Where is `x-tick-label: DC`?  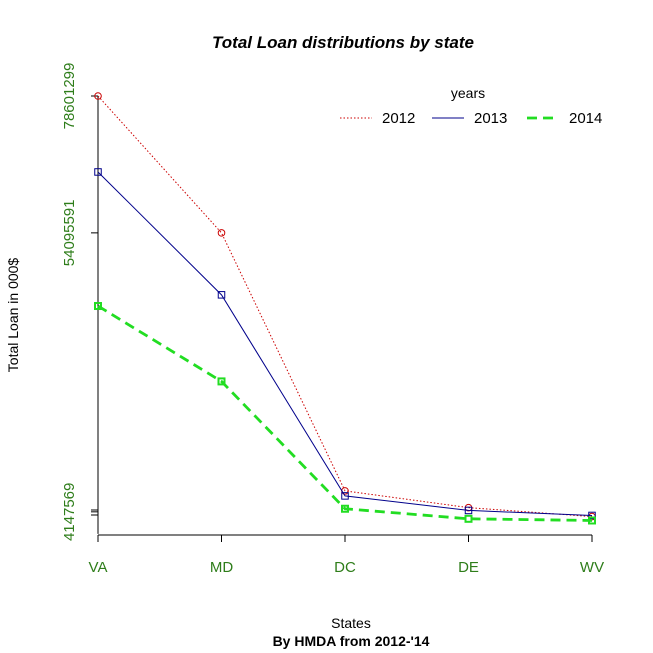 x-tick-label: DC is located at coordinates (345, 567).